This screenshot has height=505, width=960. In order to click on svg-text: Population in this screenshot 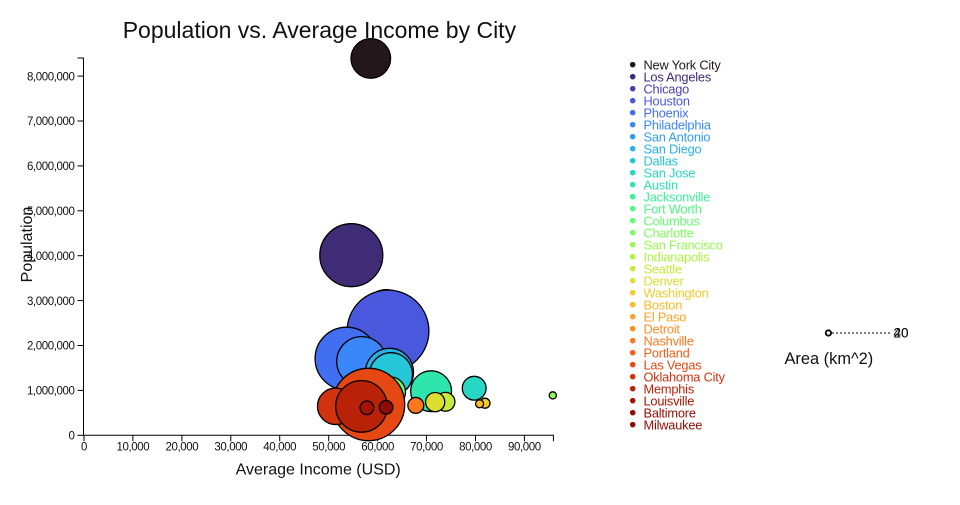, I will do `click(27, 245)`.